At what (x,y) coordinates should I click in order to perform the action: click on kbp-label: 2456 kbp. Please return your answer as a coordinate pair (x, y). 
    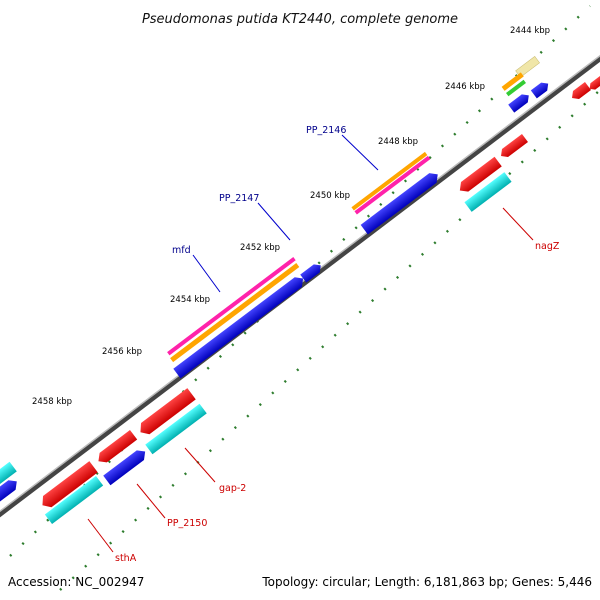
    Looking at the image, I should click on (122, 352).